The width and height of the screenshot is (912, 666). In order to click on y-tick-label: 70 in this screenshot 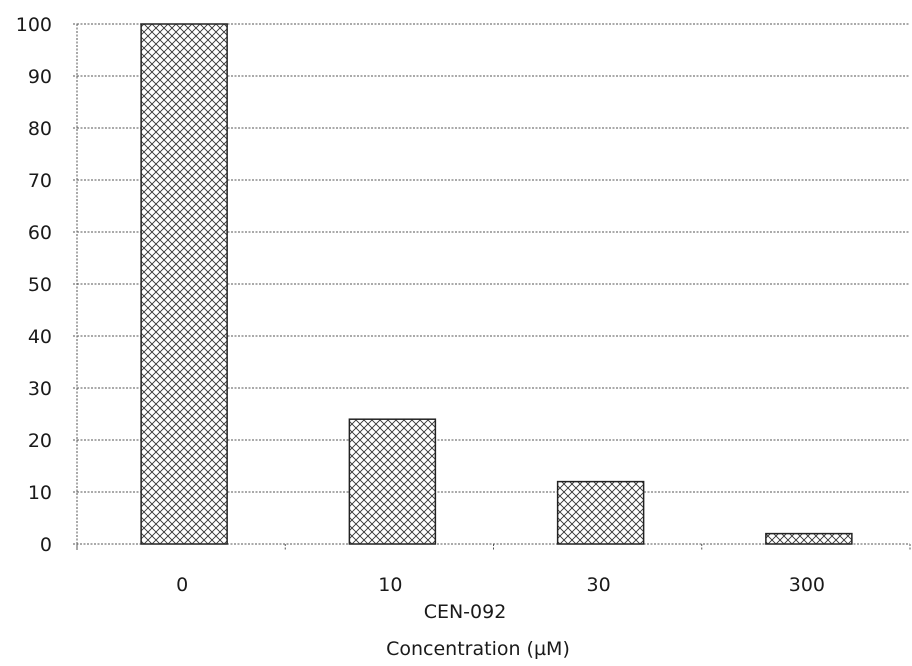, I will do `click(40, 181)`.